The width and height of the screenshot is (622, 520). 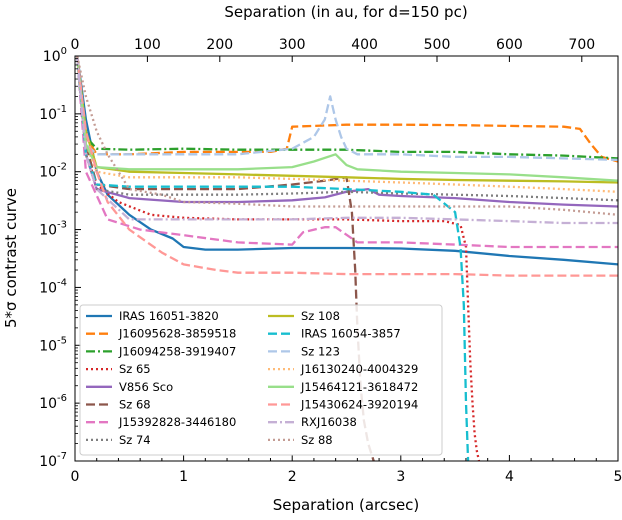 I want to click on top-x-tick-label: 300, so click(x=292, y=45).